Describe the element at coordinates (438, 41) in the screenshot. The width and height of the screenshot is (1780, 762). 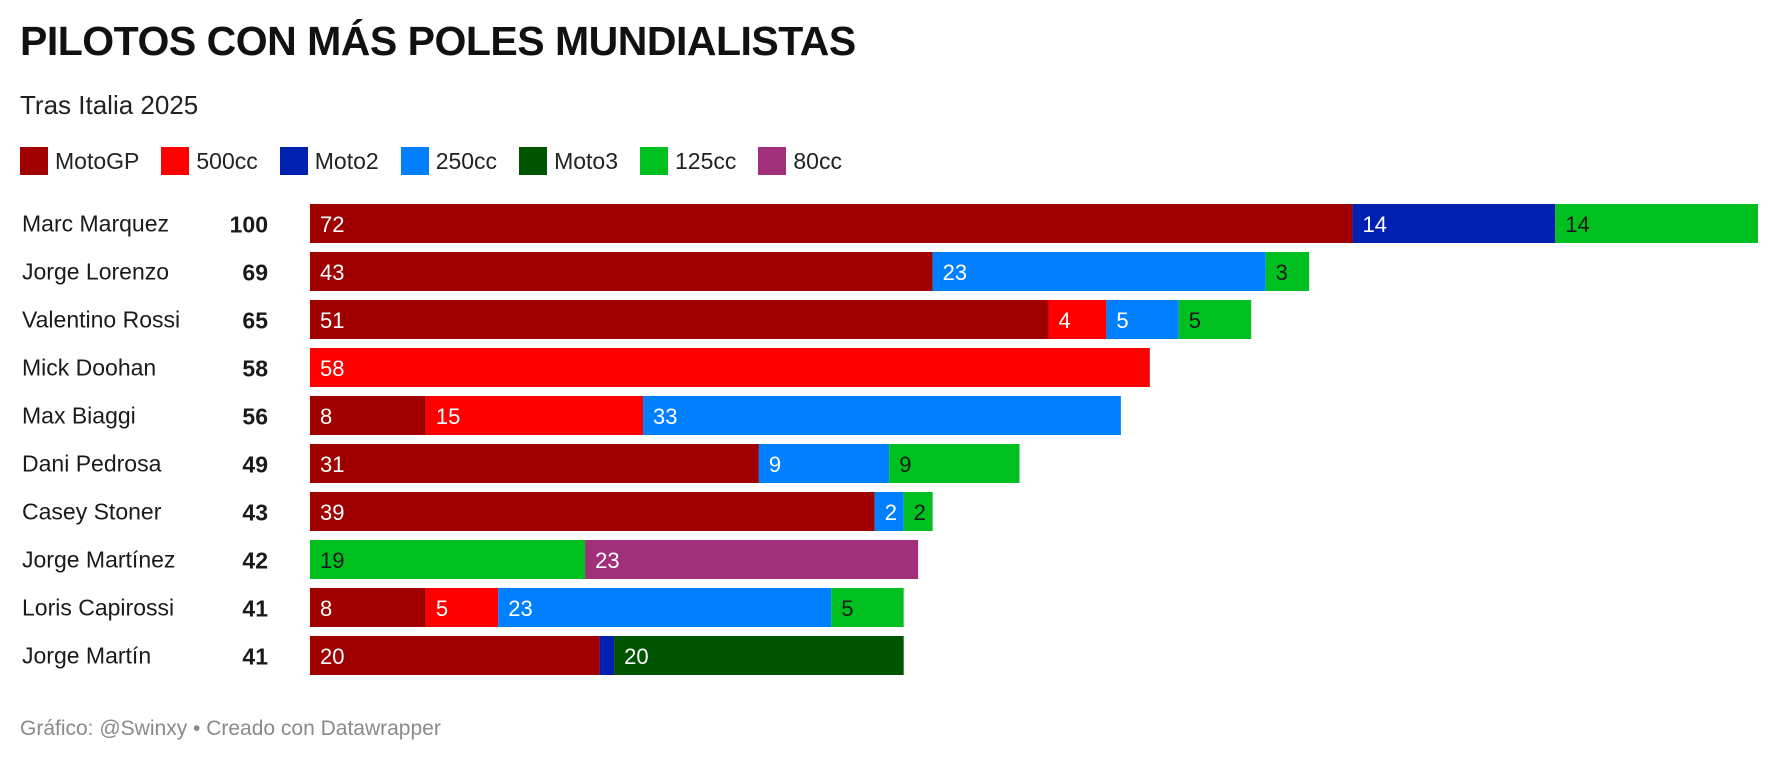
I see `chart-title: PILOTOS CON MÁS POLES MUNDIALISTAS` at that location.